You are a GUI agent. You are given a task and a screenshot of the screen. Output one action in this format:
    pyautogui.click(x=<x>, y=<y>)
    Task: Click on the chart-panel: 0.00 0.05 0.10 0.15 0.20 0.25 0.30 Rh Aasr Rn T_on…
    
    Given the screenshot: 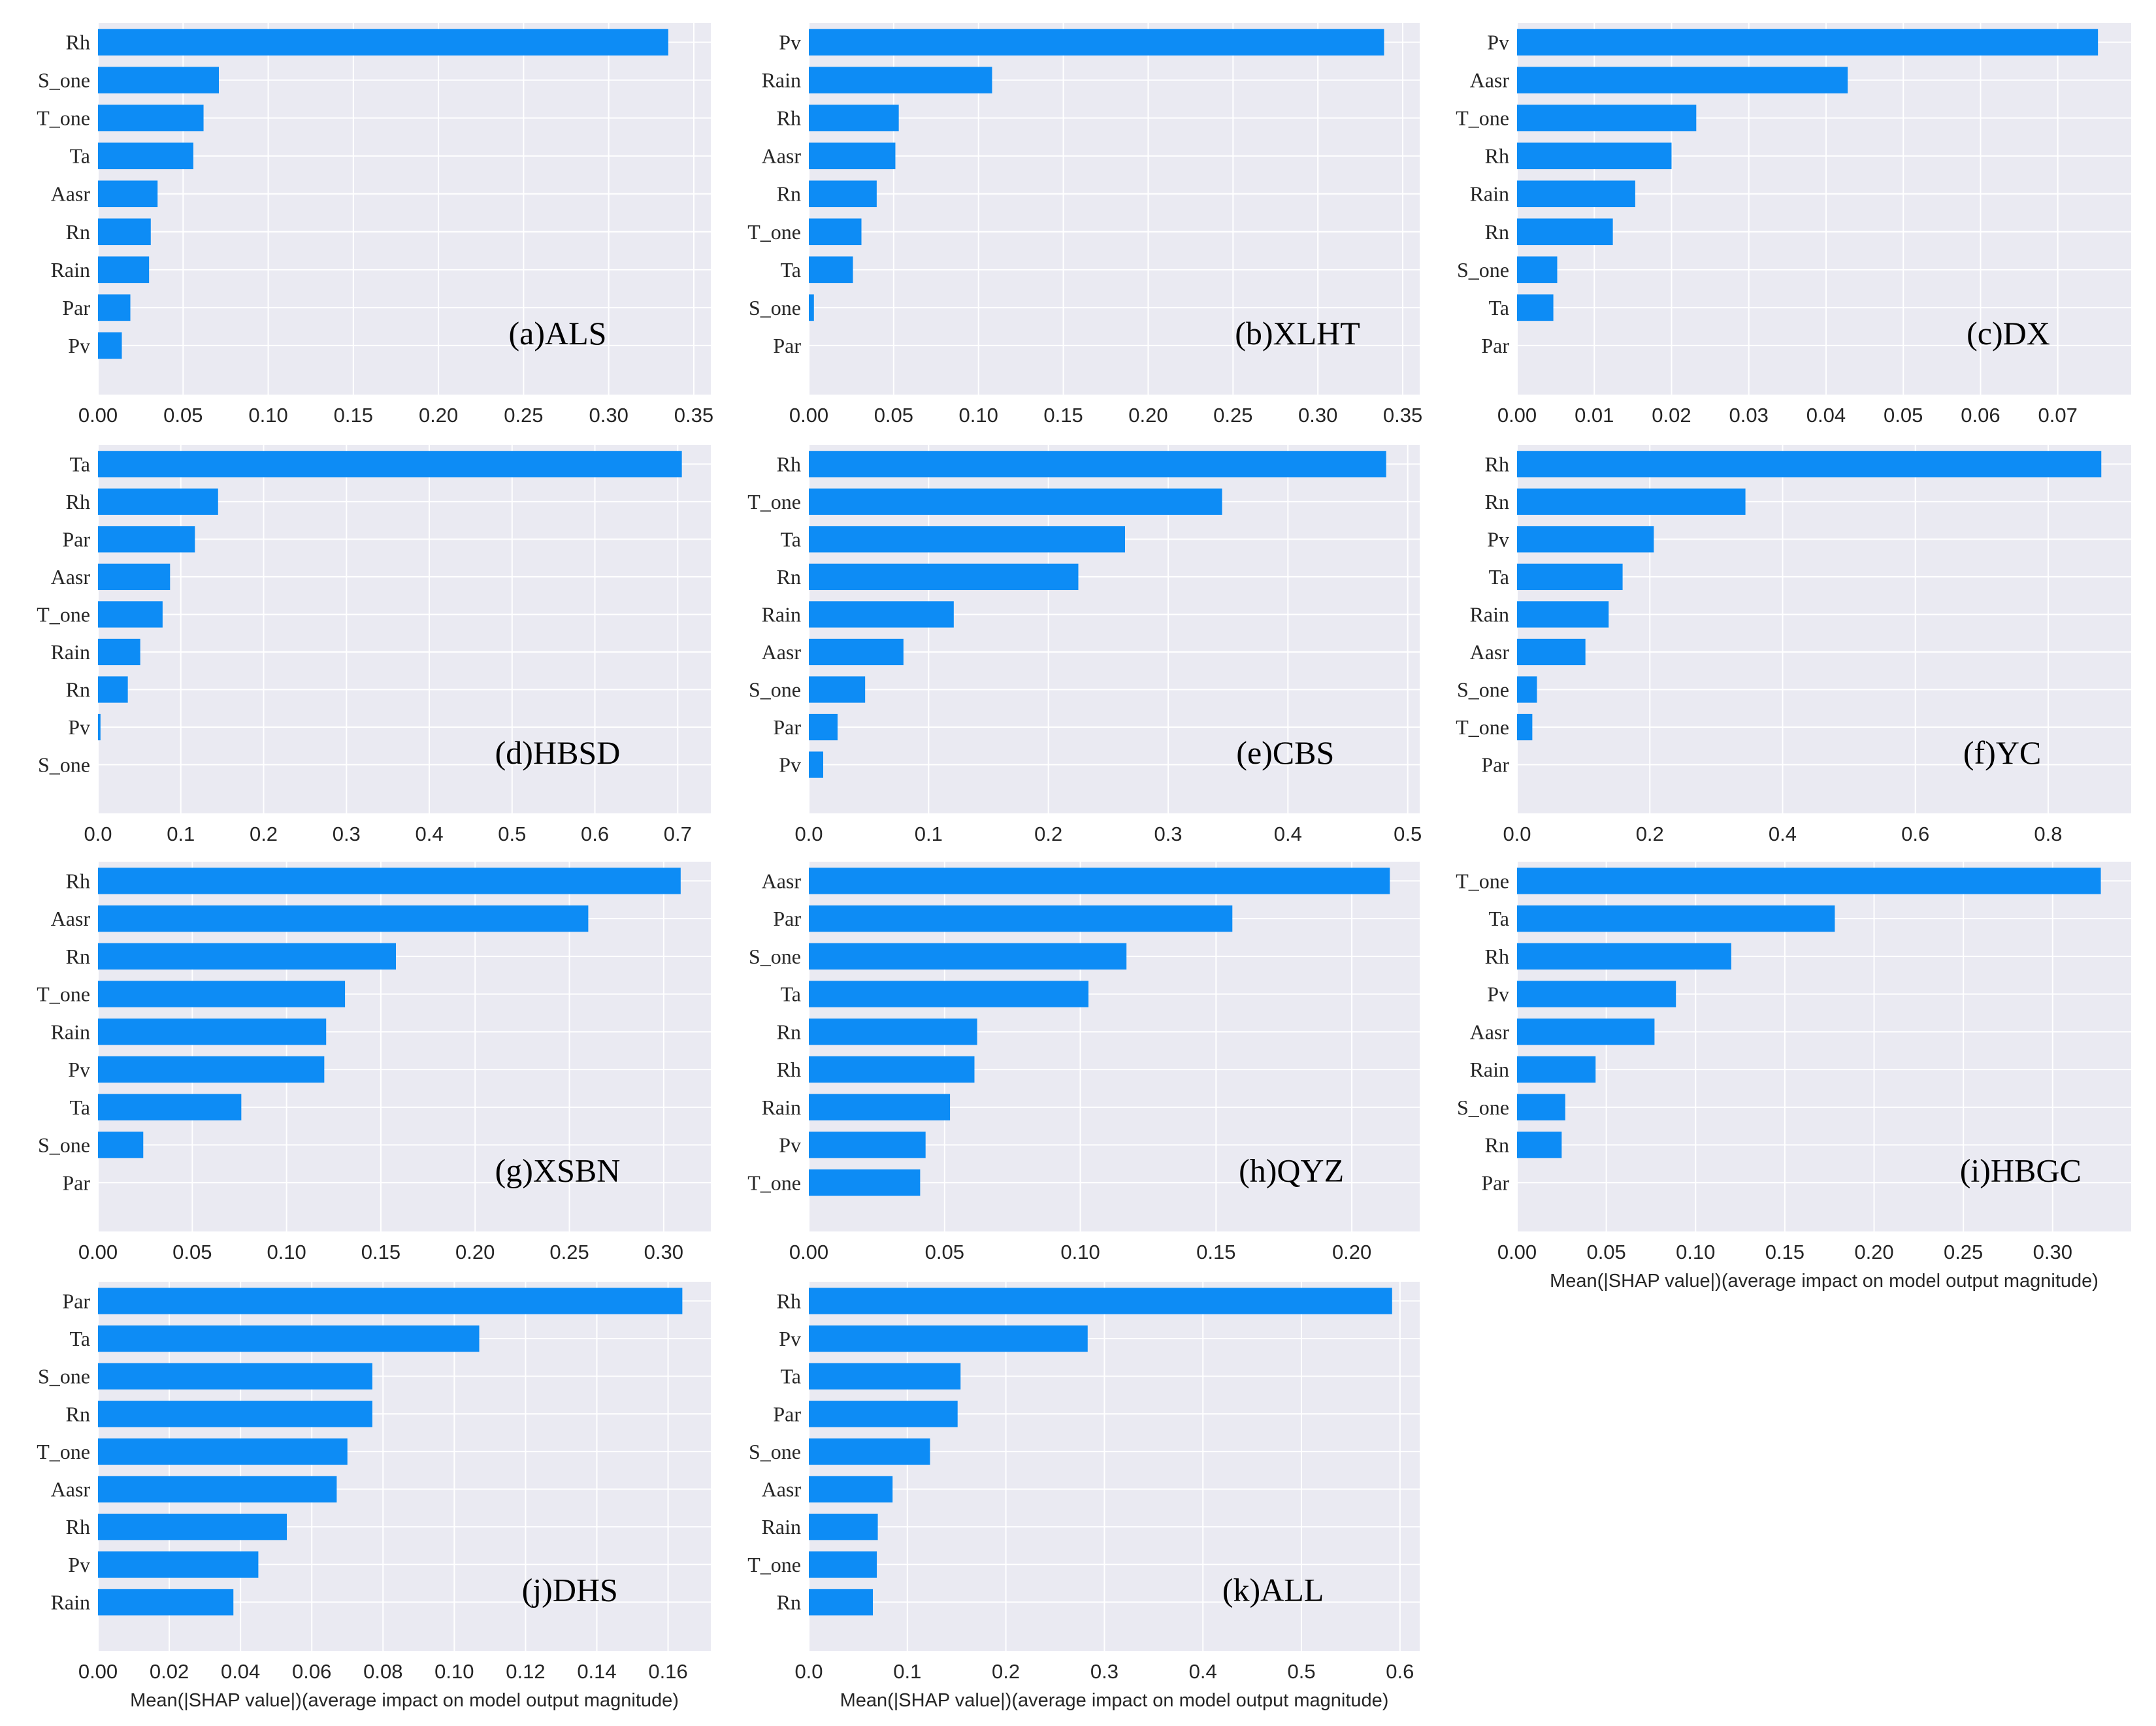 What is the action you would take?
    pyautogui.click(x=374, y=1062)
    